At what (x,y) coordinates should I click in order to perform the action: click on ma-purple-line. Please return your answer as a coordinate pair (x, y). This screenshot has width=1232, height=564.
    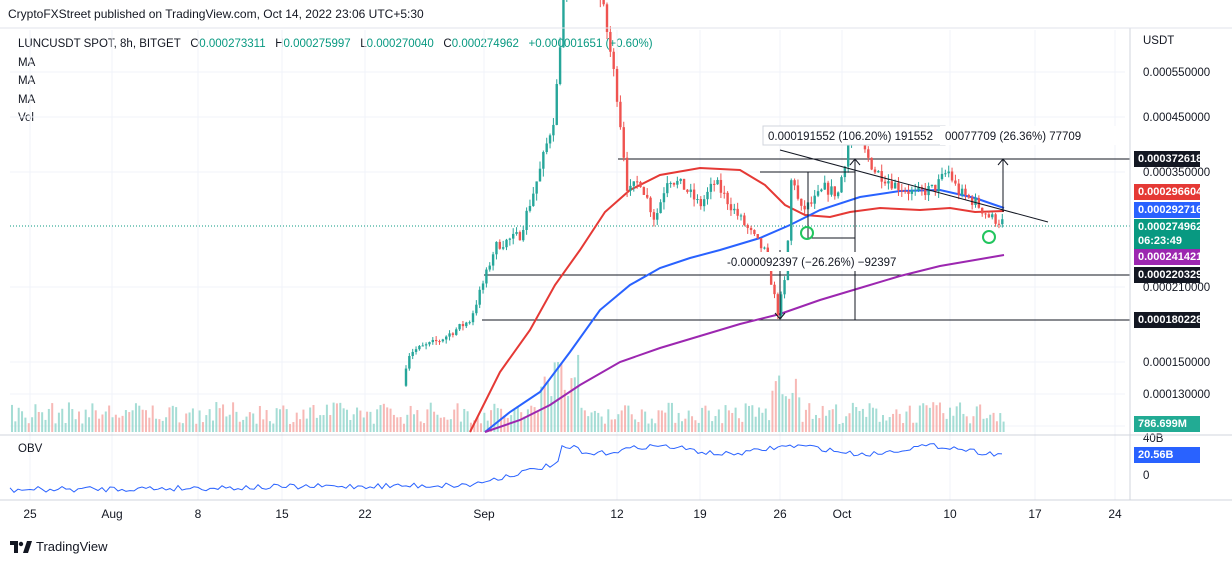
    Looking at the image, I should click on (744, 343).